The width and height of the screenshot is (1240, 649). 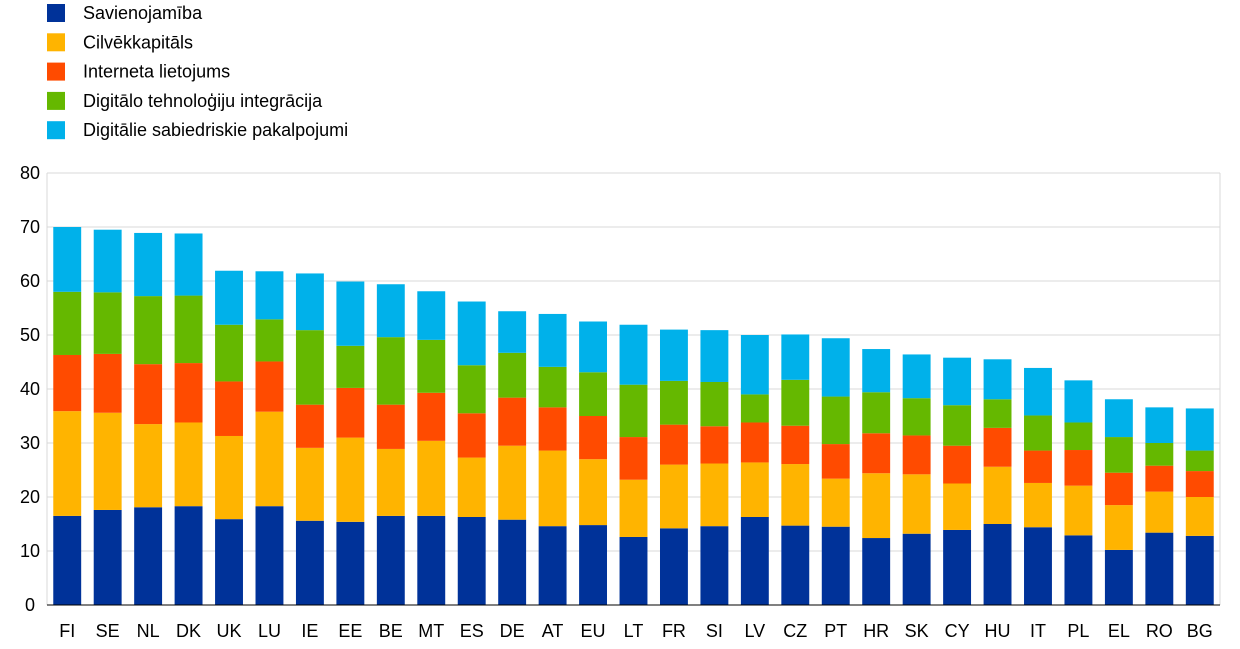 I want to click on x-tick-label-ee: EE, so click(x=350, y=631).